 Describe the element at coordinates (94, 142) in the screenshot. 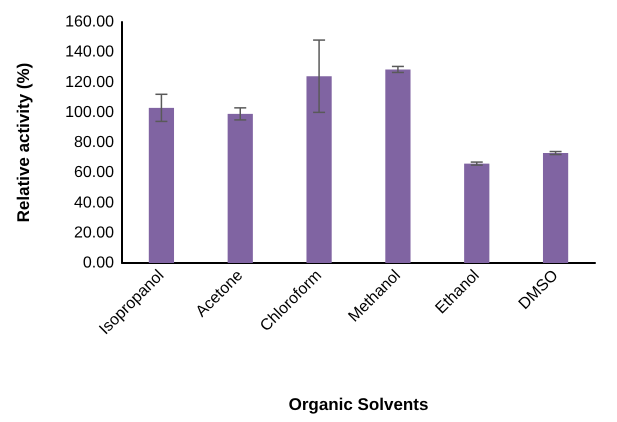

I see `y-tick-label: 80.00` at that location.